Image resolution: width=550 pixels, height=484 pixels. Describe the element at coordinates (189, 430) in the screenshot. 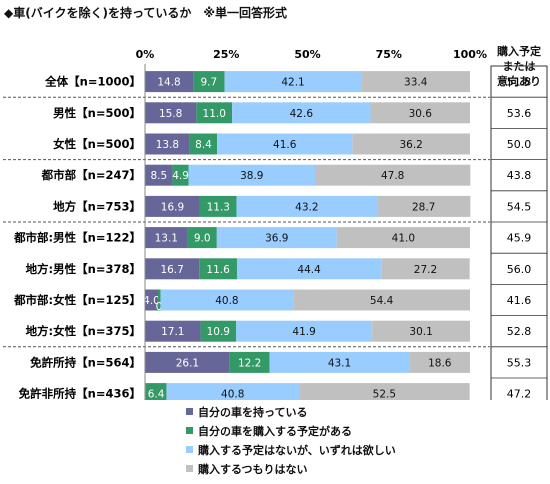

I see `legend-swatch-plan` at that location.